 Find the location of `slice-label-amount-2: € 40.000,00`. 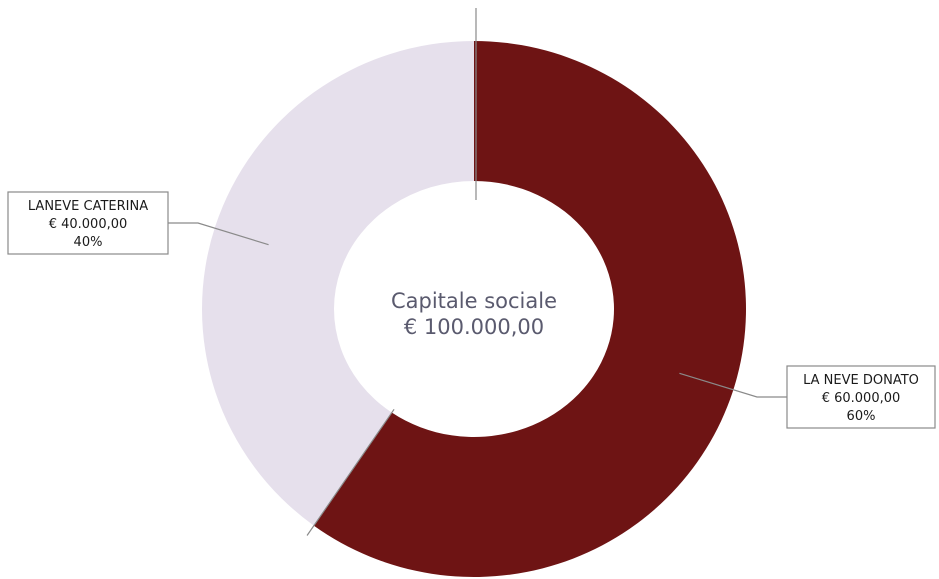

slice-label-amount-2: € 40.000,00 is located at coordinates (88, 224).